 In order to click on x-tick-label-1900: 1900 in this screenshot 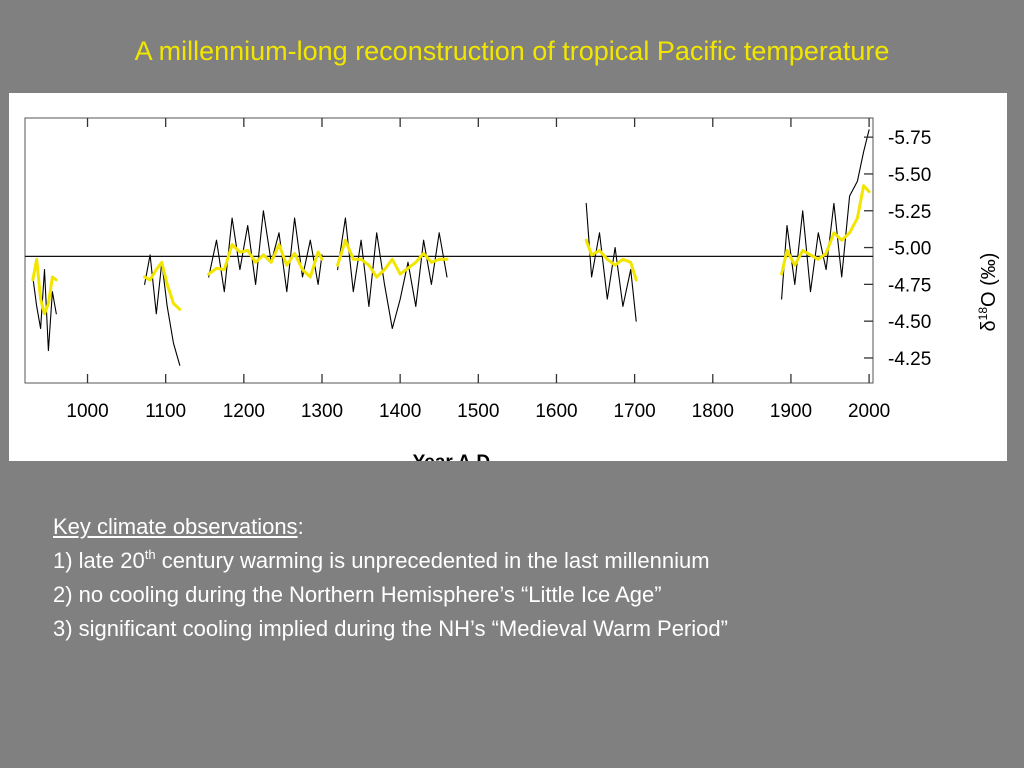, I will do `click(791, 411)`.